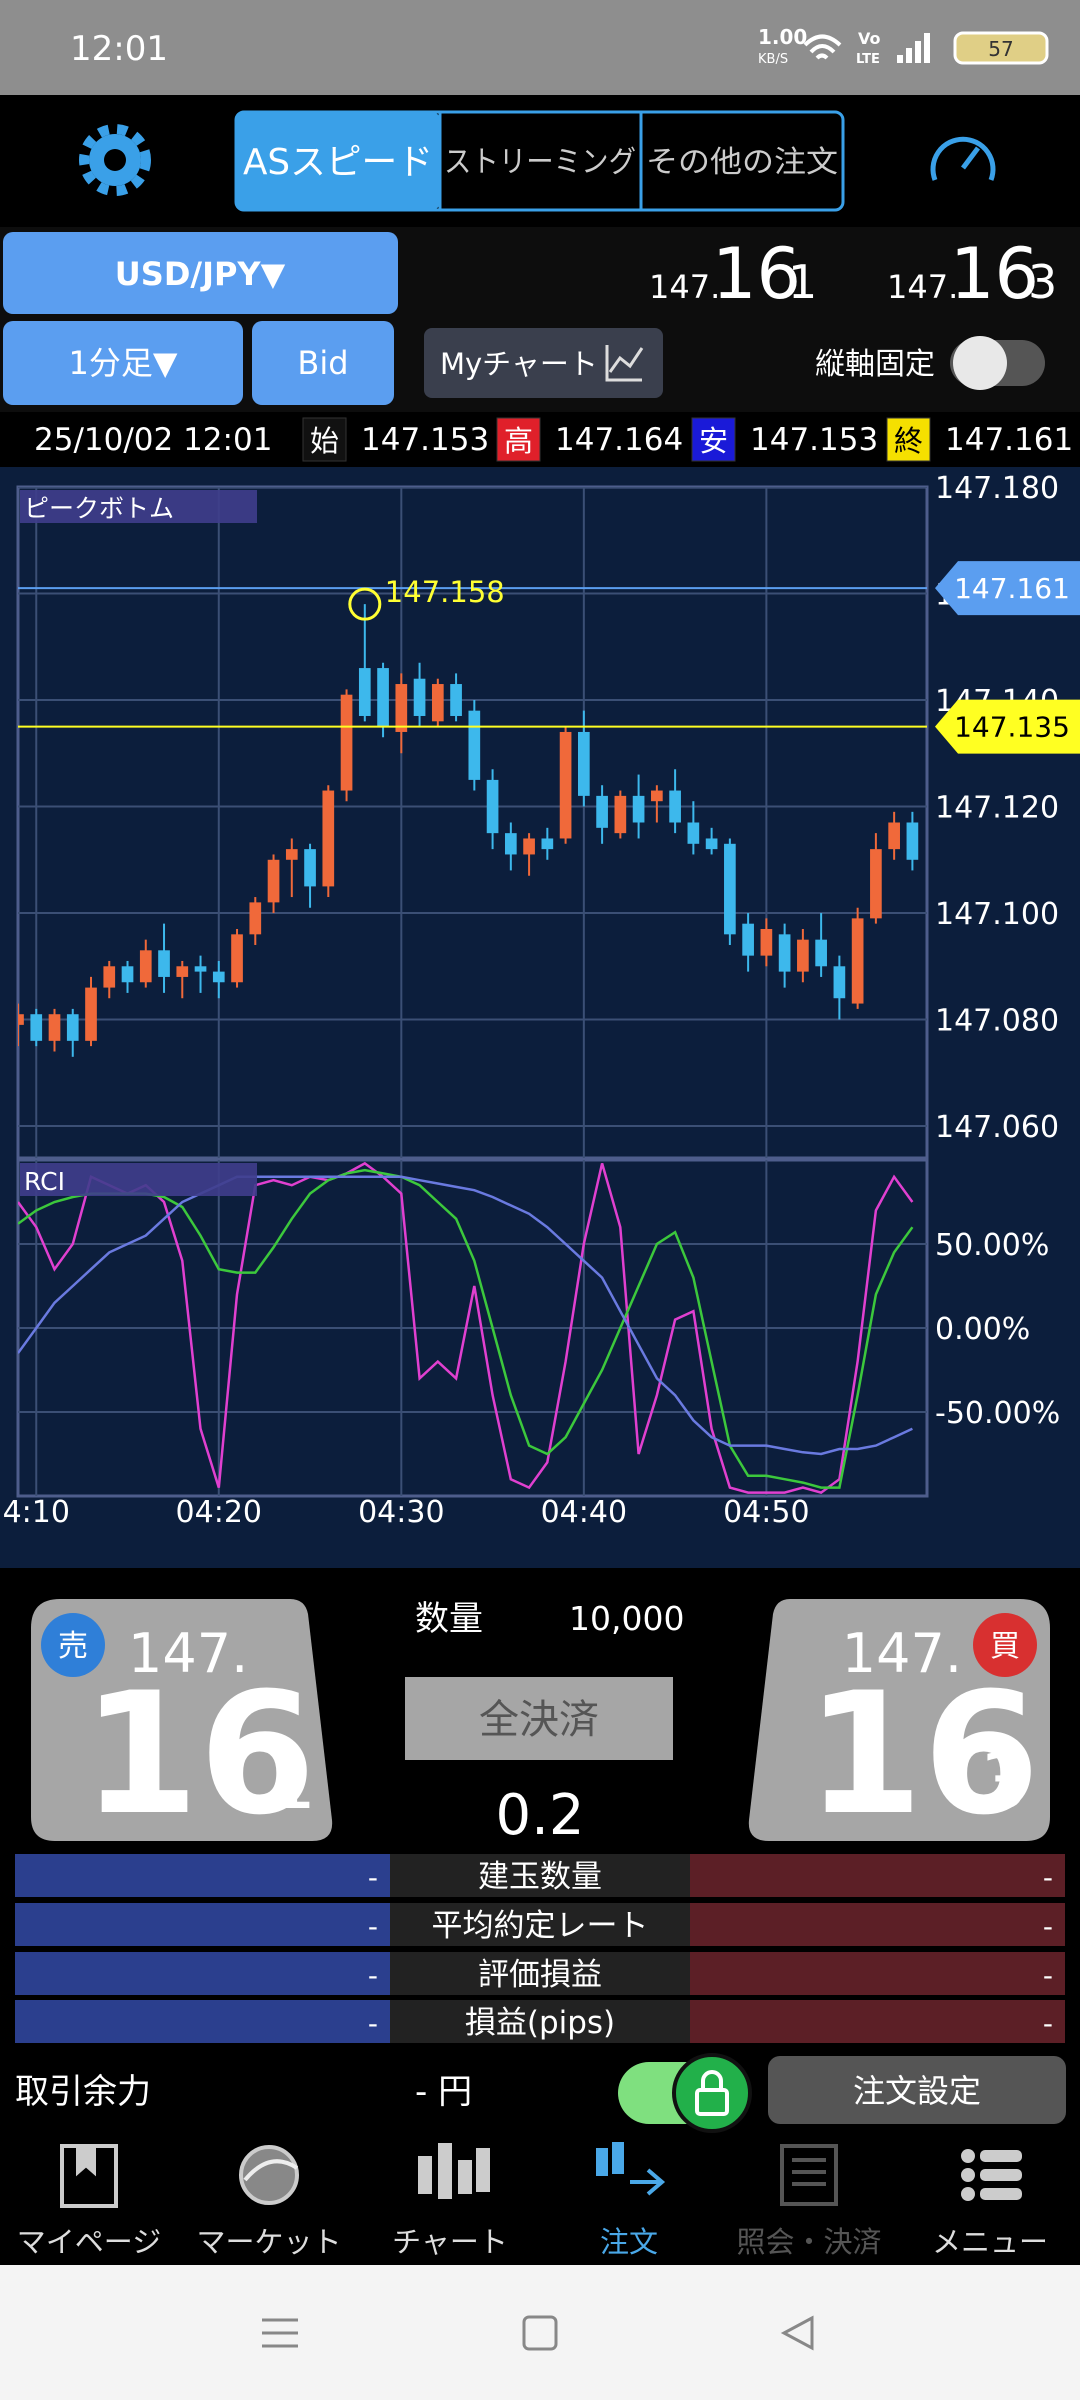  I want to click on ohlc-value: 147.153, so click(814, 440).